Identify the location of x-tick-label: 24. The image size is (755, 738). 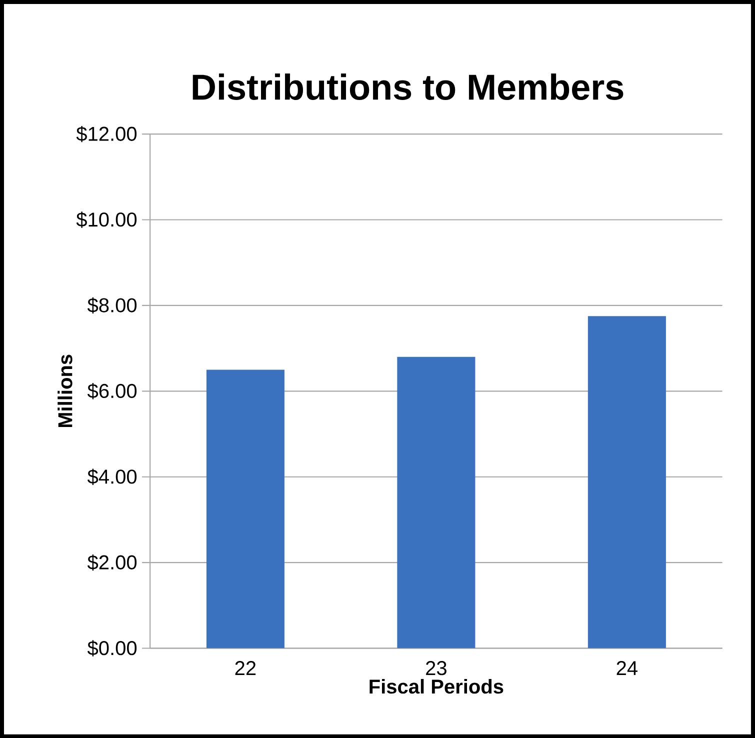
(627, 667).